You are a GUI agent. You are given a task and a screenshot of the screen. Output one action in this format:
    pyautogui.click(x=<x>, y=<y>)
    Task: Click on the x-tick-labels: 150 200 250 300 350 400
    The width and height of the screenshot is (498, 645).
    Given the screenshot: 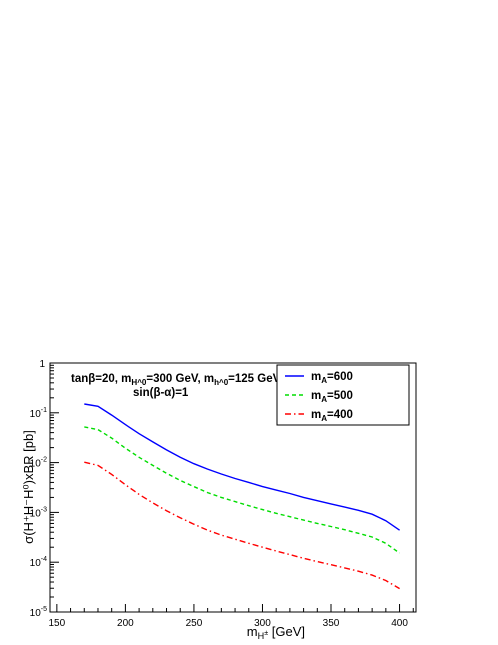 What is the action you would take?
    pyautogui.click(x=229, y=623)
    